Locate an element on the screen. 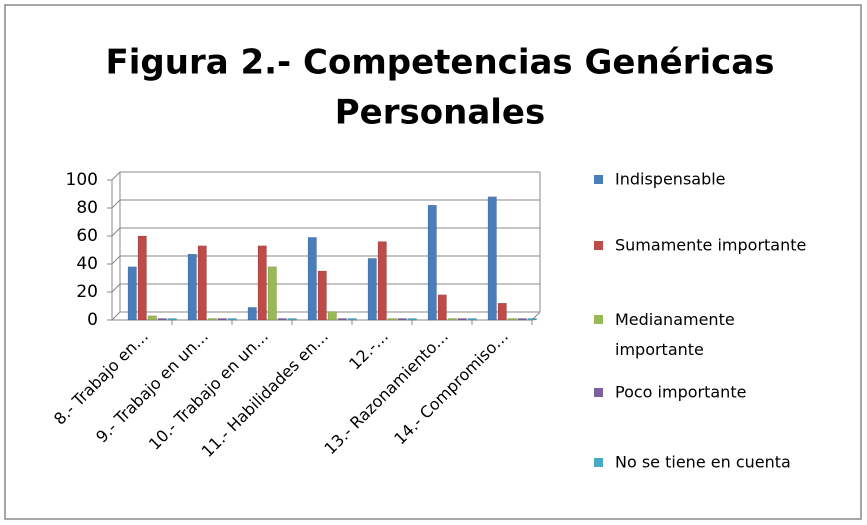  y-tick-label: 60 is located at coordinates (87, 236).